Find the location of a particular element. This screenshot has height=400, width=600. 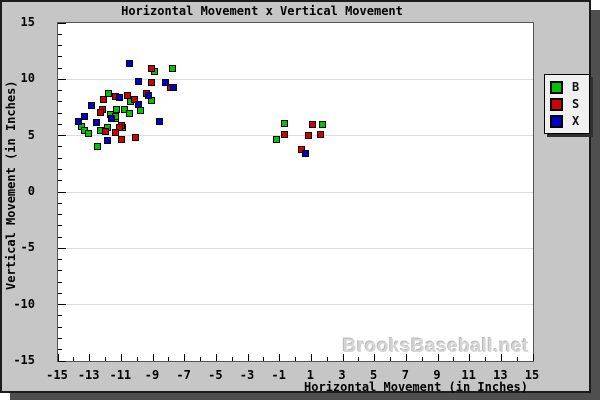

x-tick-label: 5 is located at coordinates (374, 375).